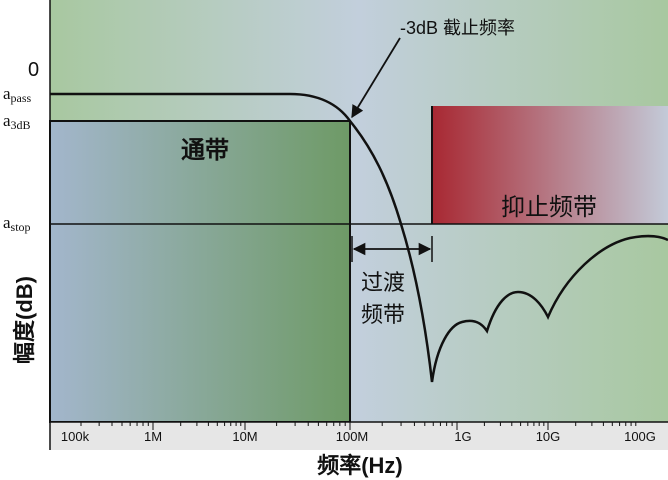 This screenshot has height=480, width=668. What do you see at coordinates (205, 150) in the screenshot?
I see `passband-label: 通带` at bounding box center [205, 150].